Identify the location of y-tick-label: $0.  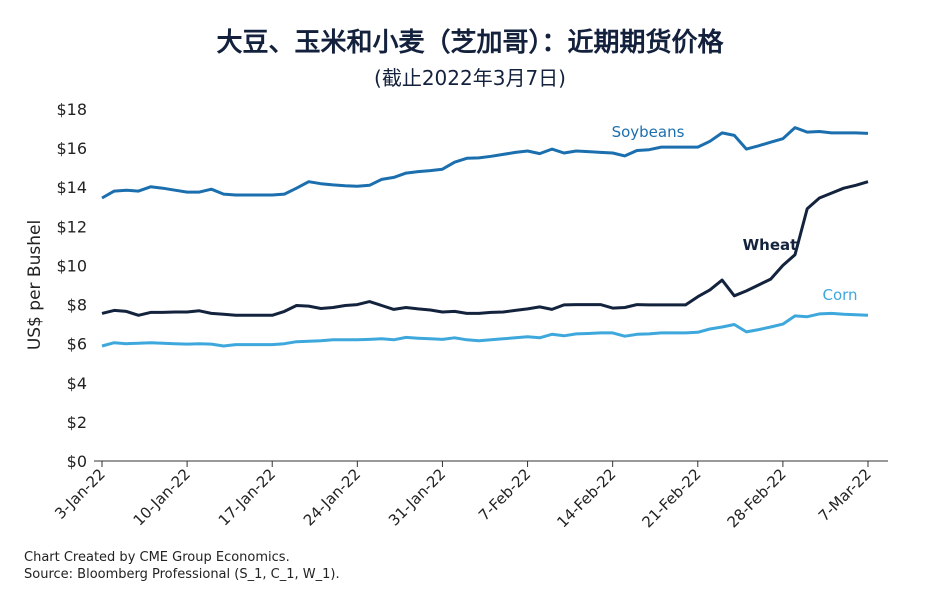
(77, 461).